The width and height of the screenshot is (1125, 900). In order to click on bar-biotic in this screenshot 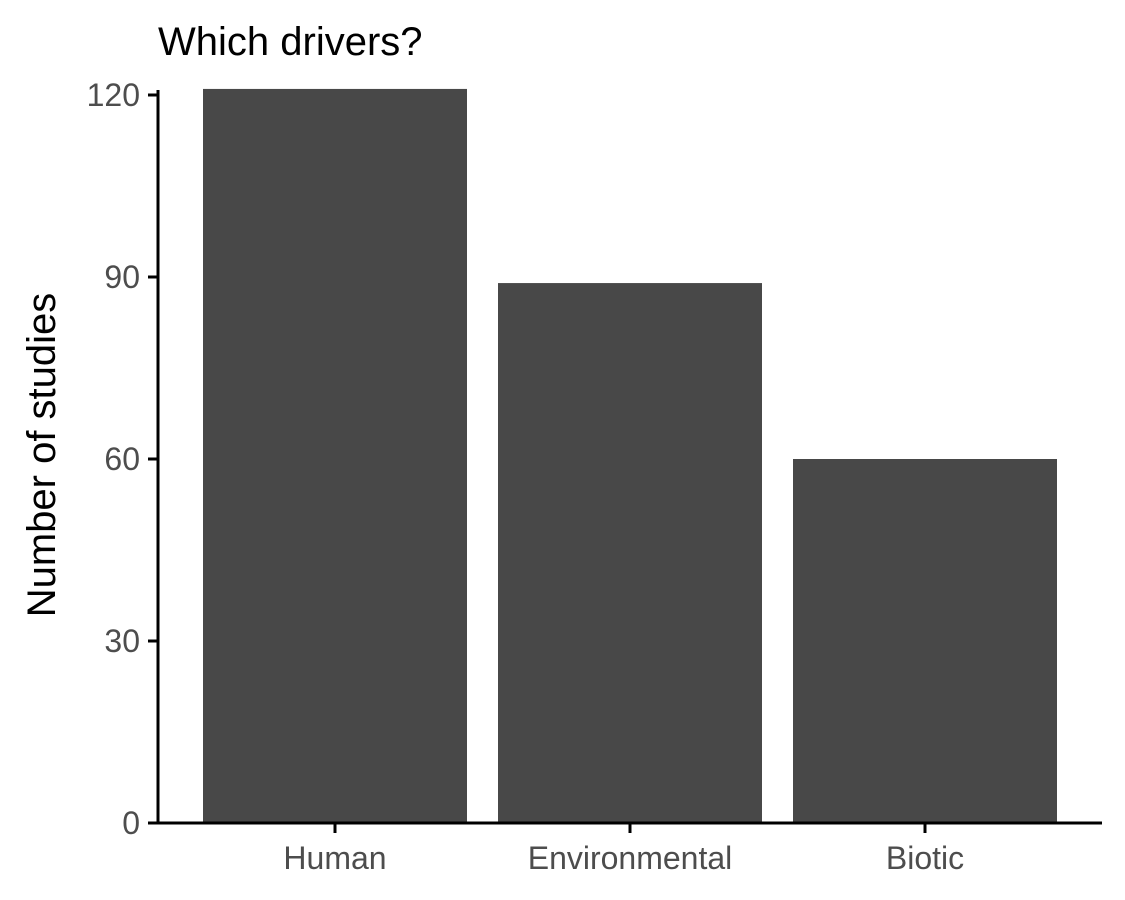, I will do `click(925, 641)`.